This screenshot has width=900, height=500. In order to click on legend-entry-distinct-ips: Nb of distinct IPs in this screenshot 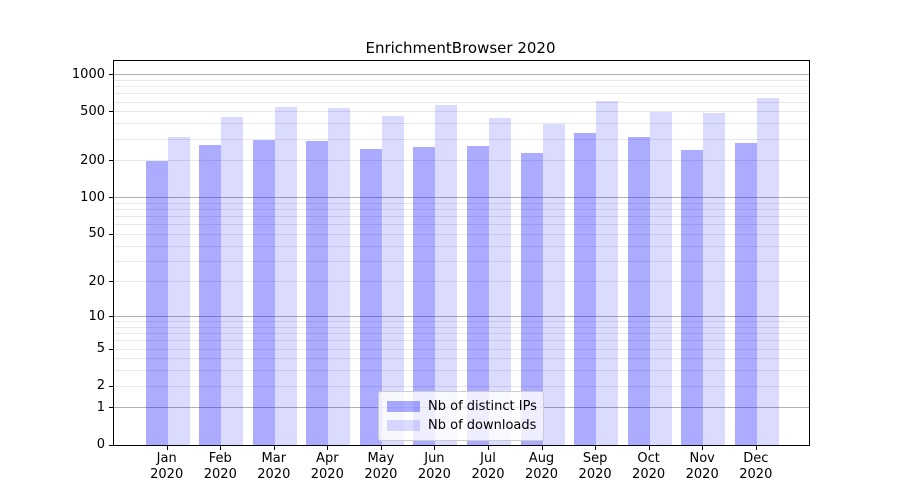, I will do `click(462, 406)`.